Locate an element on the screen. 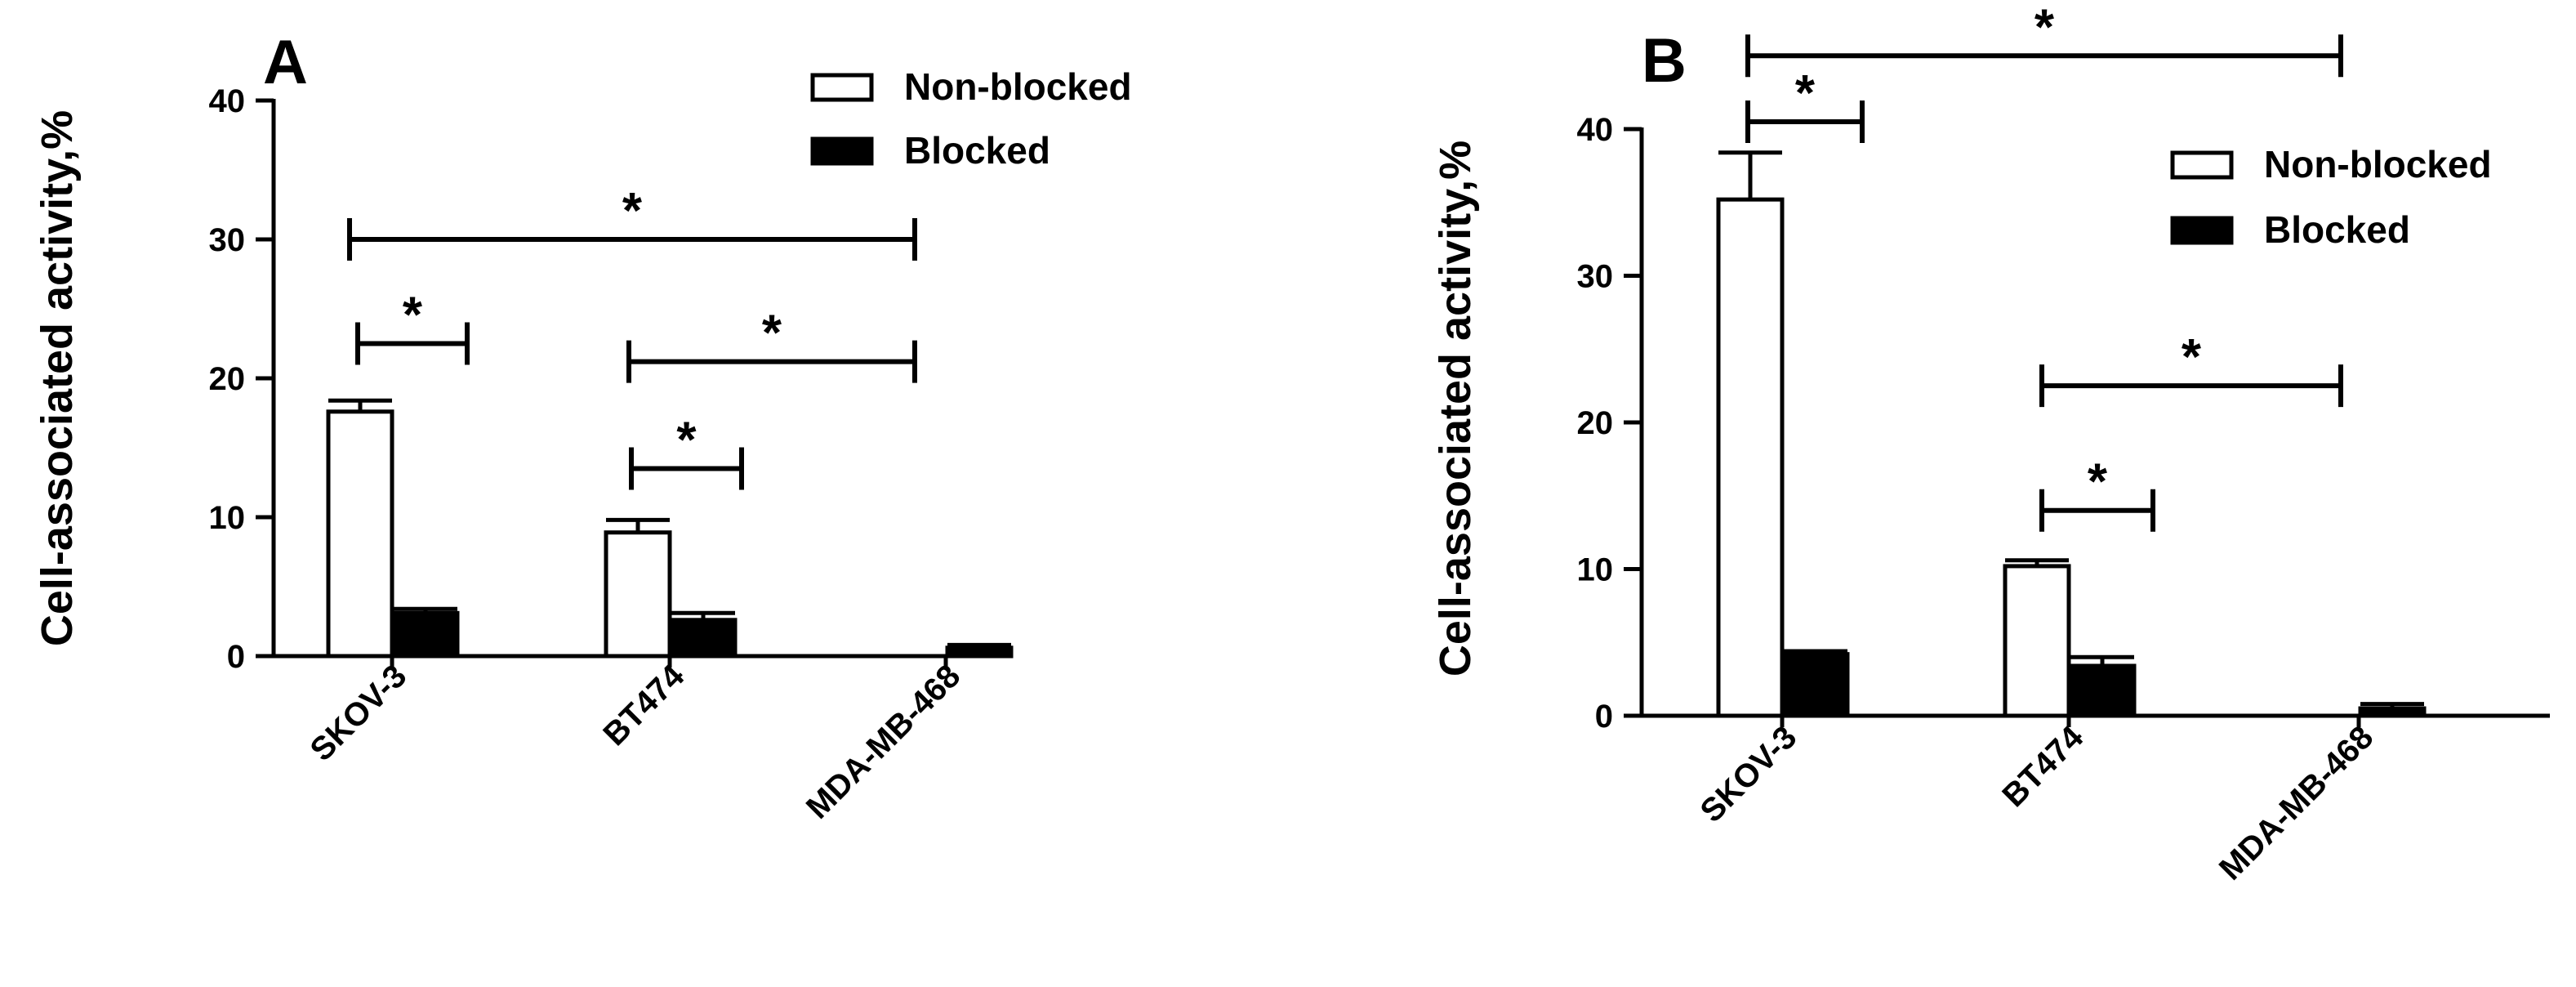 The image size is (2576, 987). panel-label: B is located at coordinates (1664, 61).